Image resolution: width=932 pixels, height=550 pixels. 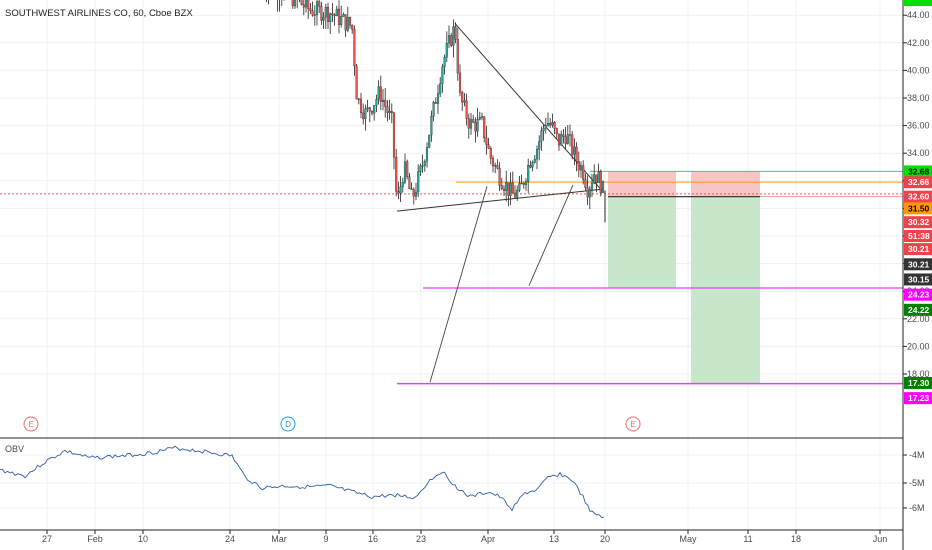 I want to click on time-tick-label: 20, so click(x=605, y=539).